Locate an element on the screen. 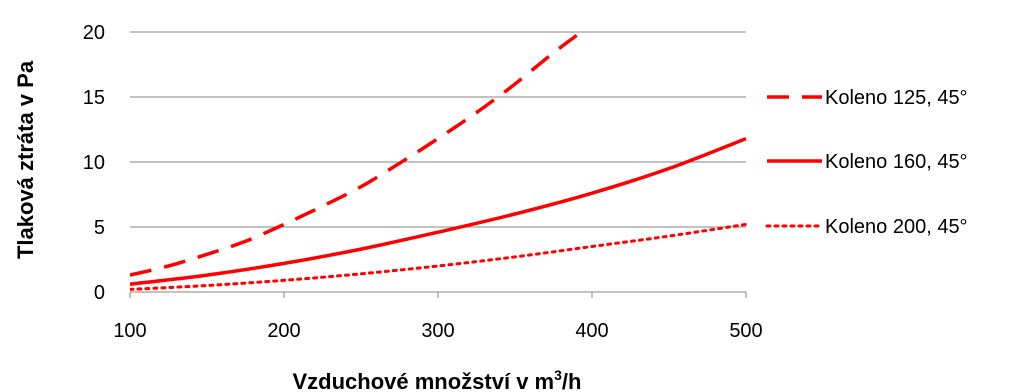  y-axis-title: Tlaková ztráta v Pa is located at coordinates (25, 159).